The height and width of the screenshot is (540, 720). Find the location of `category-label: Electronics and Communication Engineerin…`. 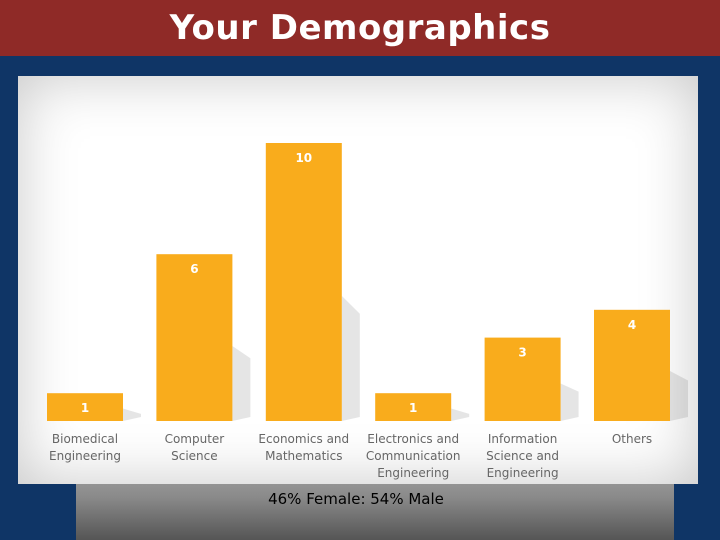

category-label: Electronics and Communication Engineerin… is located at coordinates (413, 456).